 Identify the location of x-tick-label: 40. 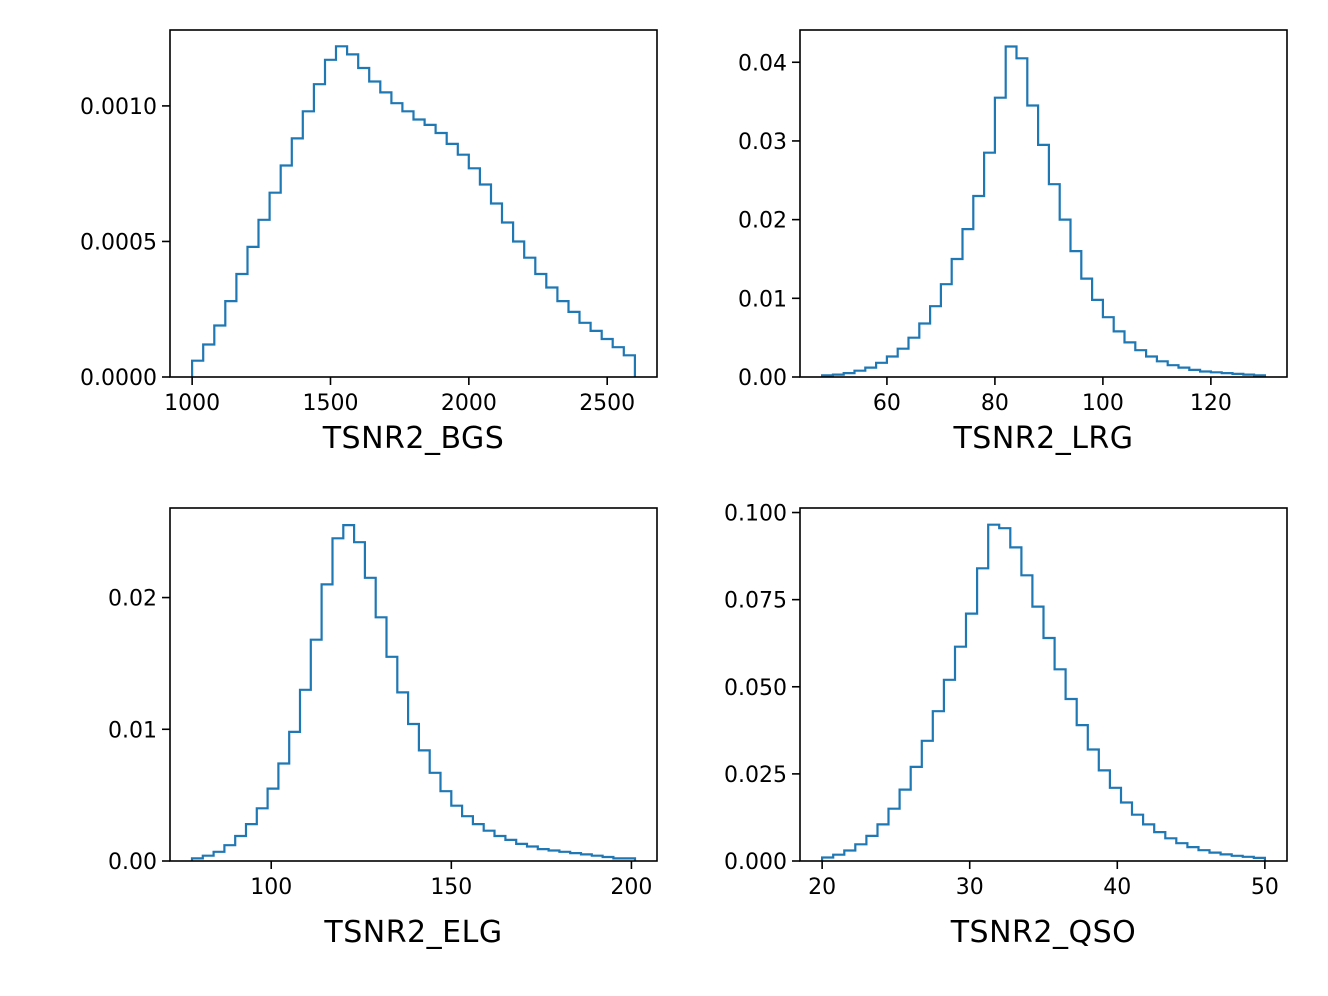
(1117, 887).